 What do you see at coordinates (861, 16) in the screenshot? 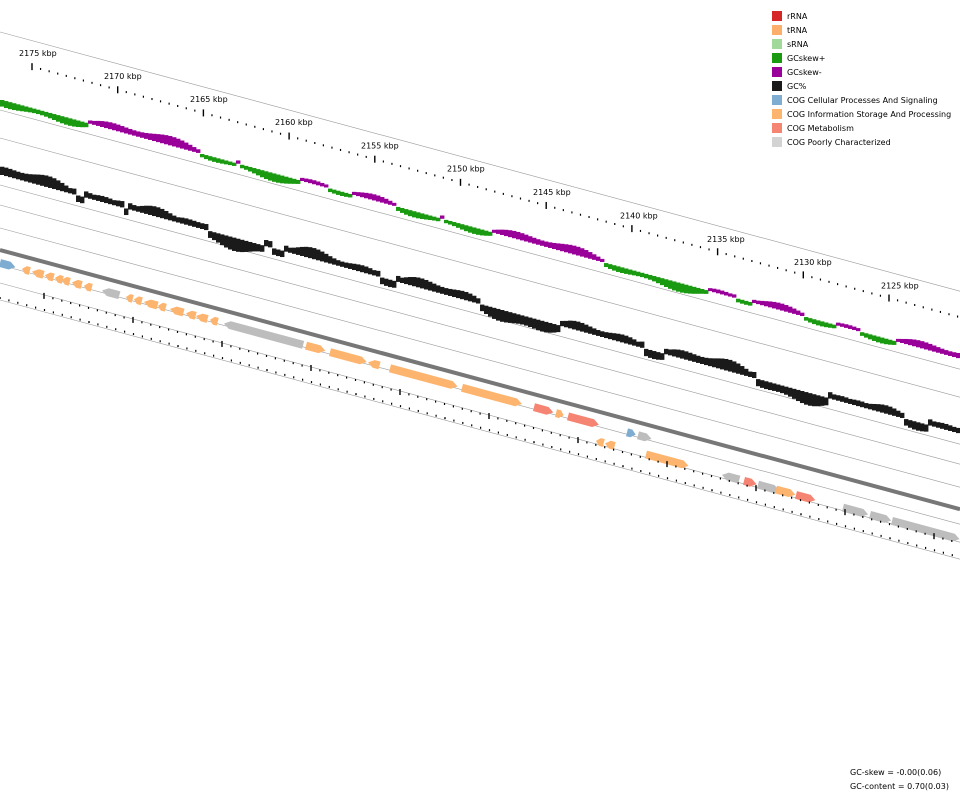
I see `legend-item: rRNA` at bounding box center [861, 16].